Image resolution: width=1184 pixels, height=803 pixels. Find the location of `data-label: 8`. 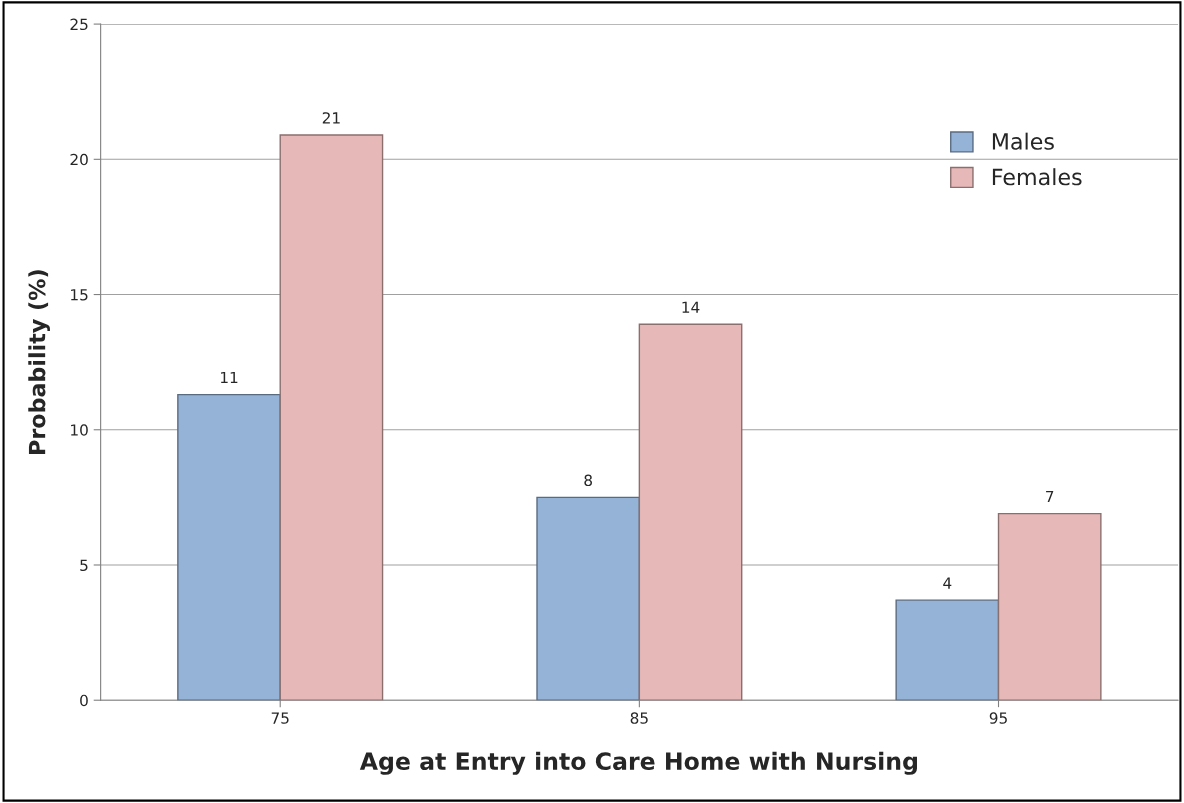

data-label: 8 is located at coordinates (588, 480).